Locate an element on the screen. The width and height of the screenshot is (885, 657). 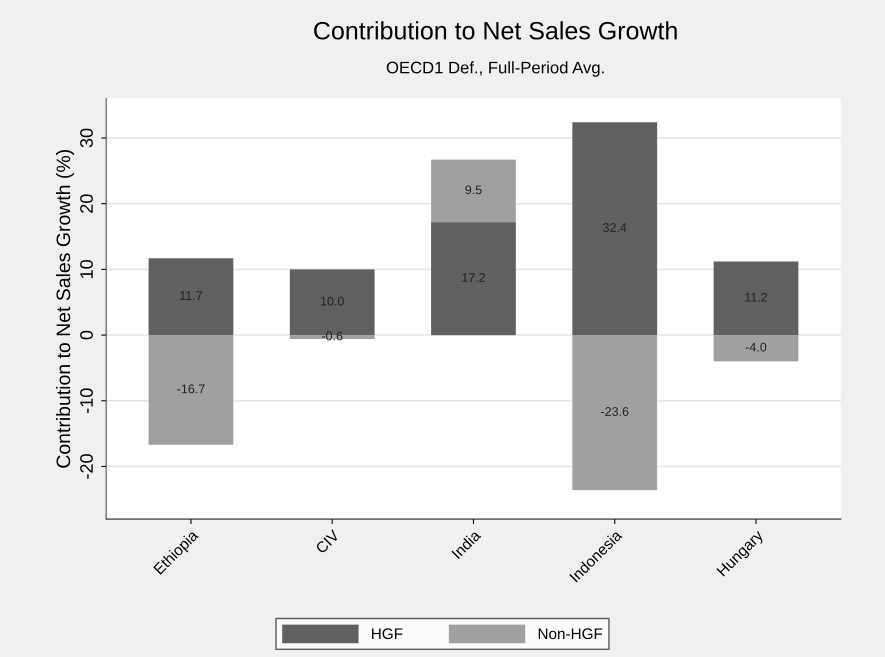
y-tick-label: 10 is located at coordinates (86, 269).